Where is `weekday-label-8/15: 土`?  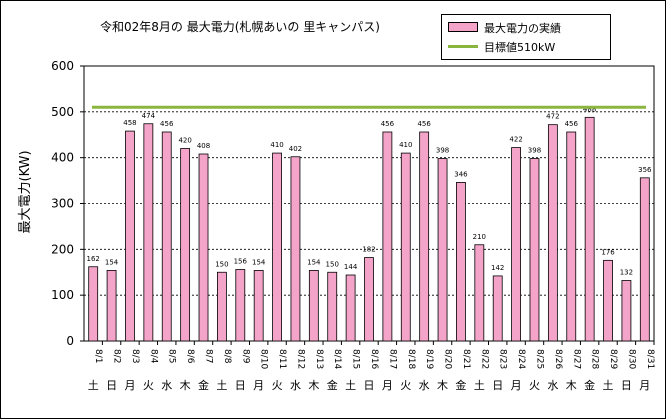
weekday-label-8/15: 土 is located at coordinates (350, 385).